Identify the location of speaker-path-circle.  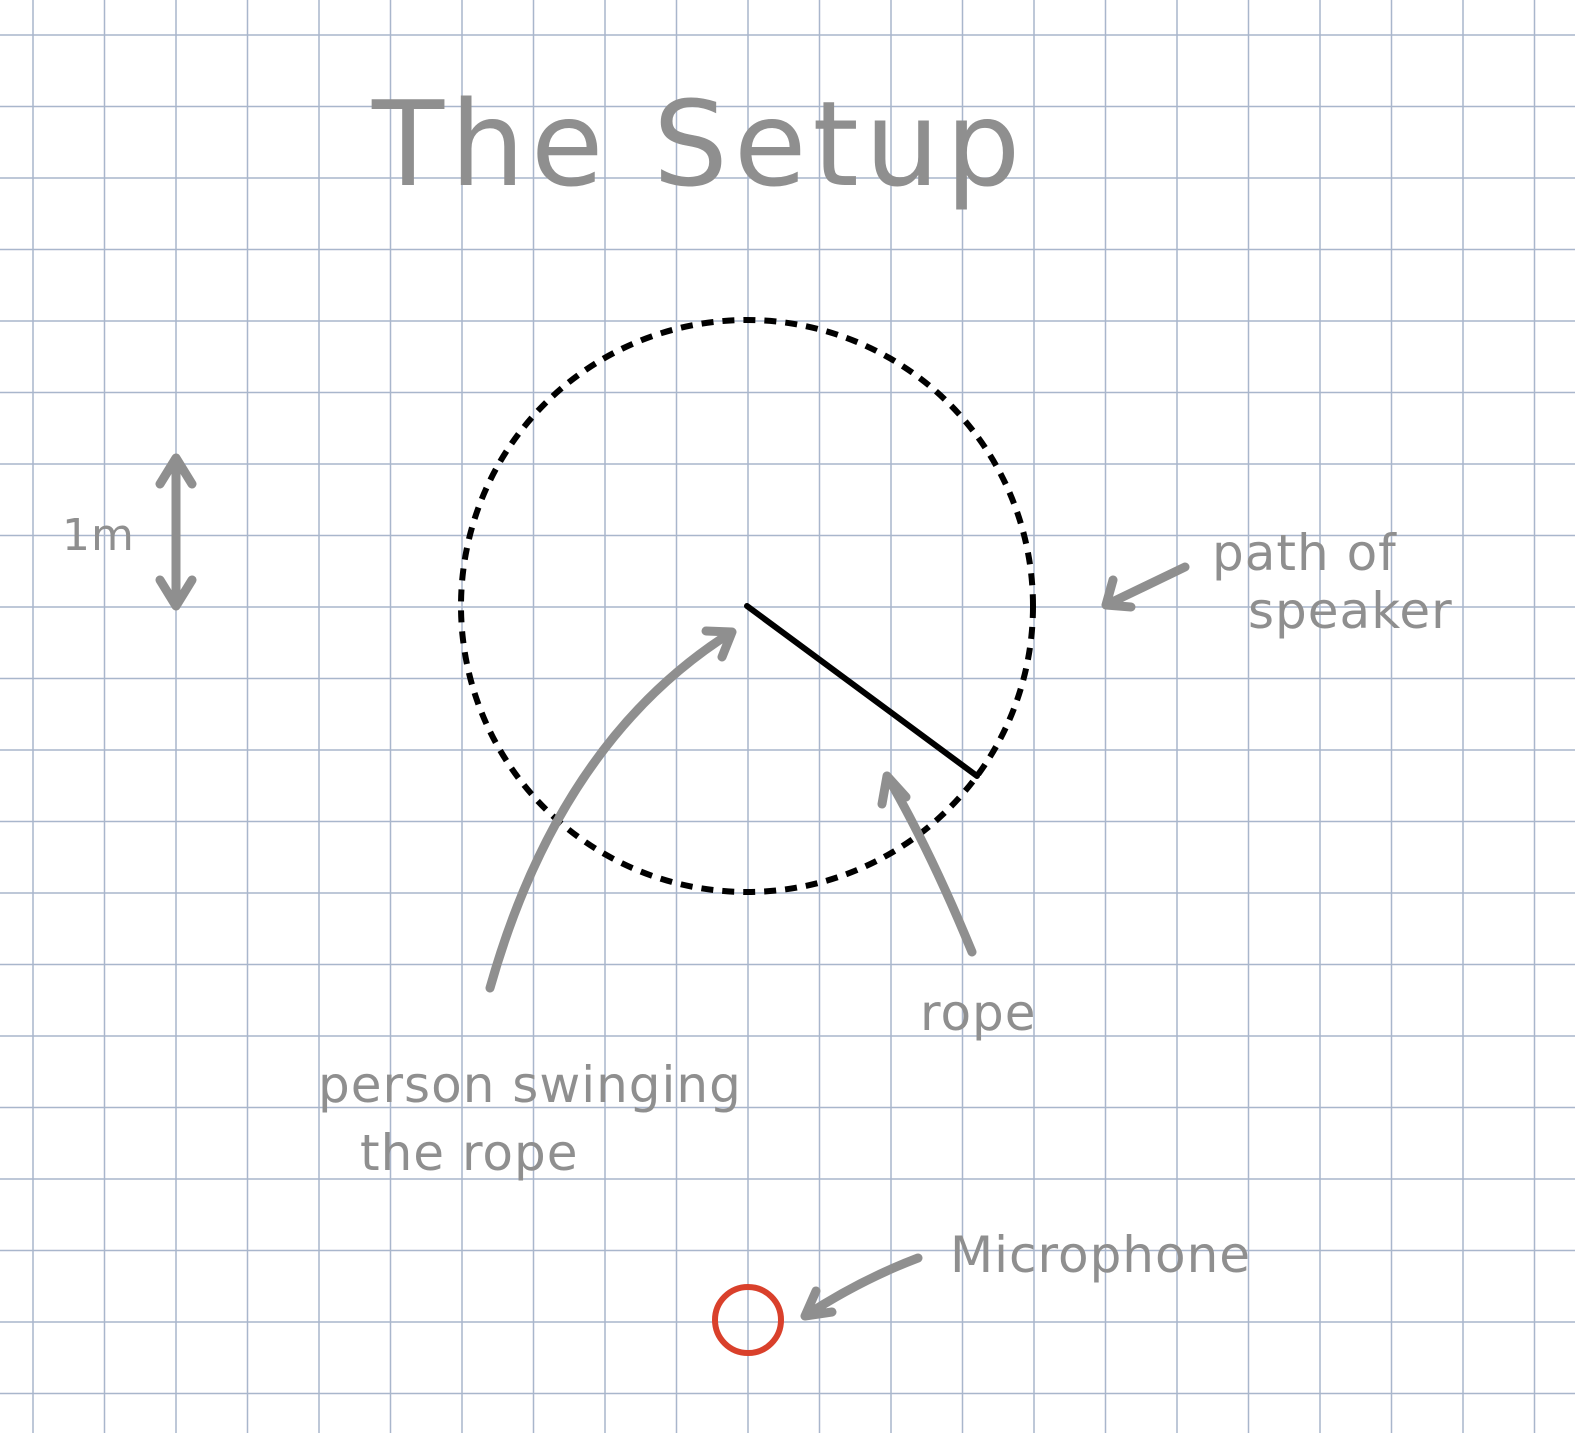
(747, 606).